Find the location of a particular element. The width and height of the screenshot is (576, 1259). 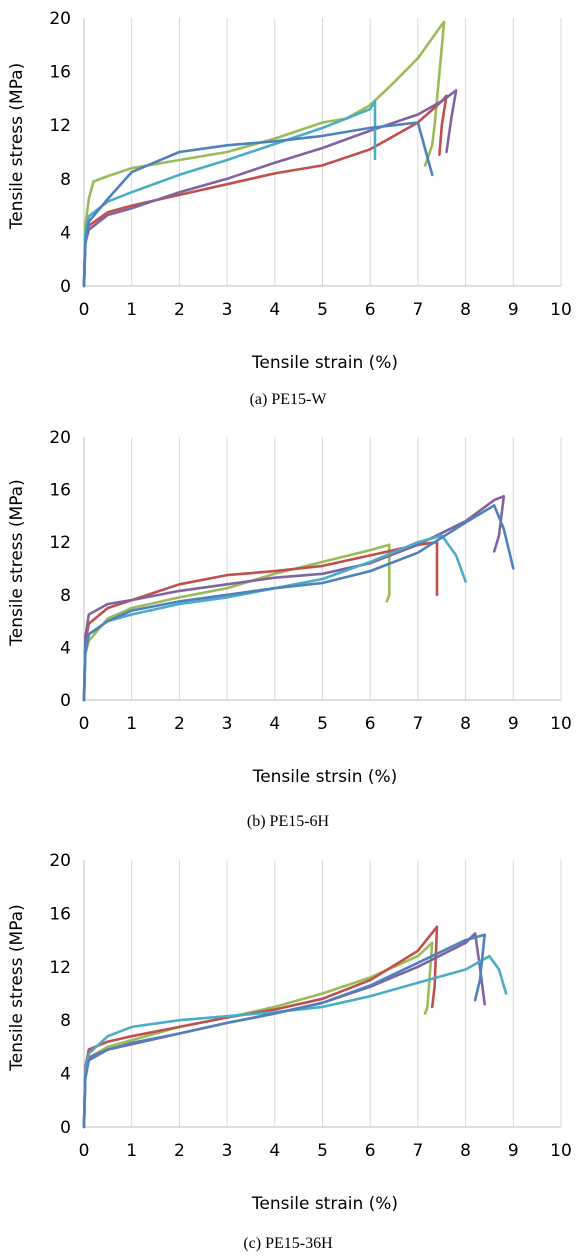

figure-caption: (a) PE15-W is located at coordinates (289, 399).